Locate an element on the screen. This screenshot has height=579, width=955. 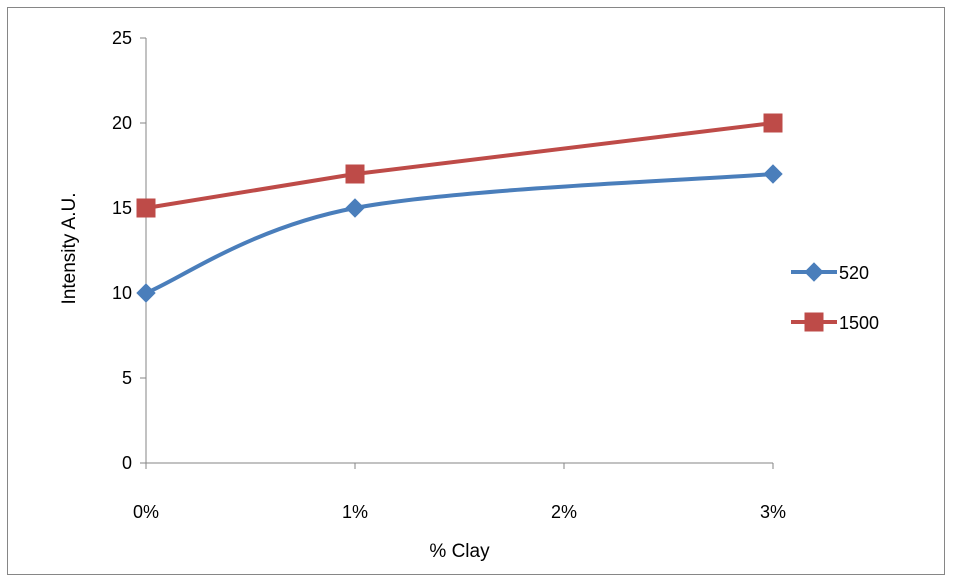
x-tick-label: 0% is located at coordinates (146, 512).